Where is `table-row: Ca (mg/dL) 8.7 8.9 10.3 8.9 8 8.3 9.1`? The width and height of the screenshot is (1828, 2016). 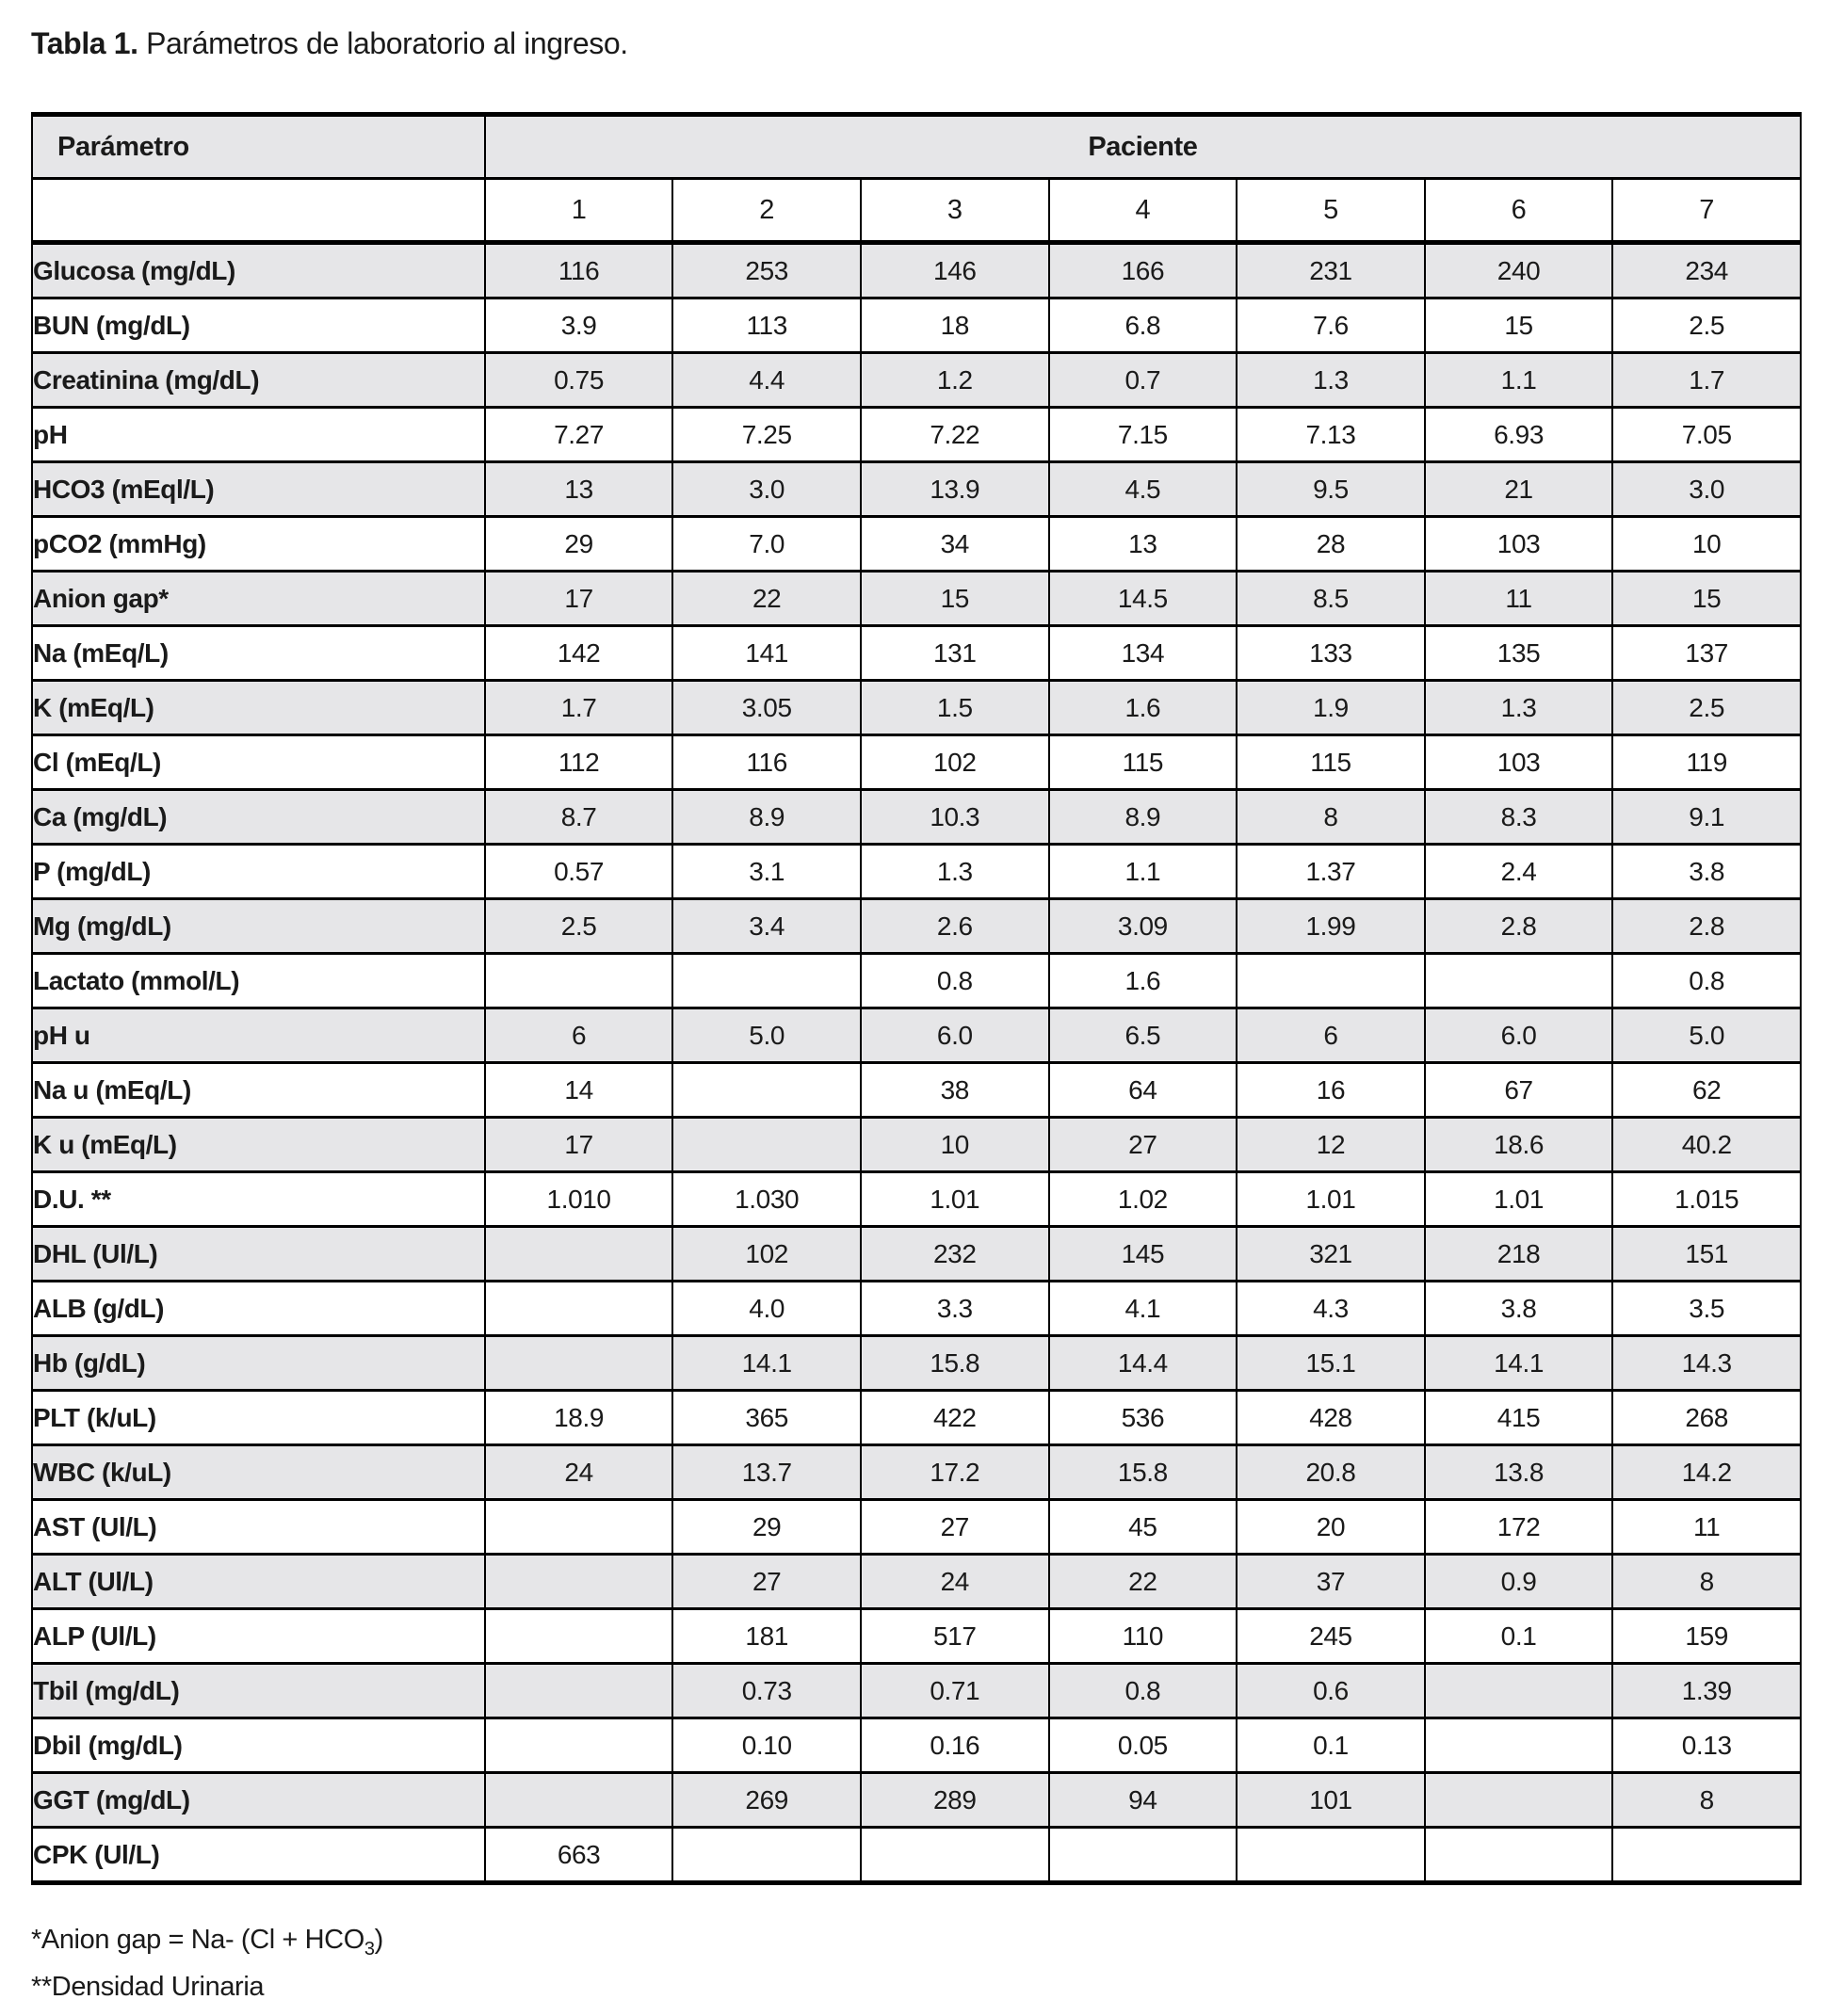
table-row: Ca (mg/dL) 8.7 8.9 10.3 8.9 8 8.3 9.1 is located at coordinates (916, 817).